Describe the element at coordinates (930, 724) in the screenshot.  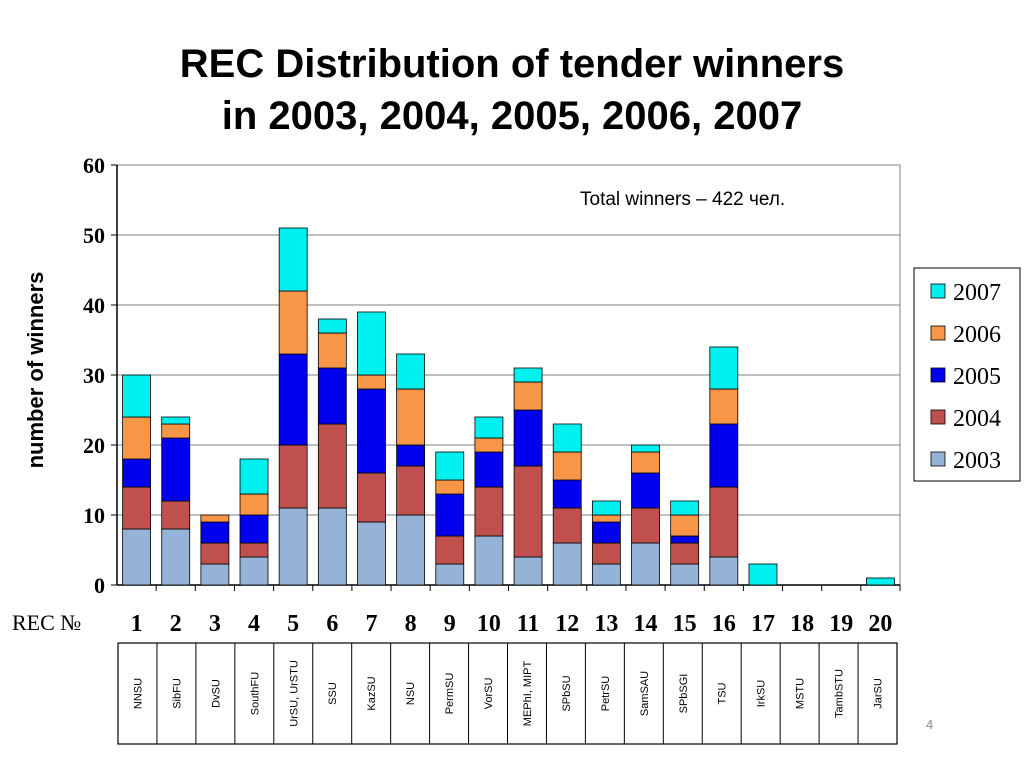
I see `page-number: 4` at that location.